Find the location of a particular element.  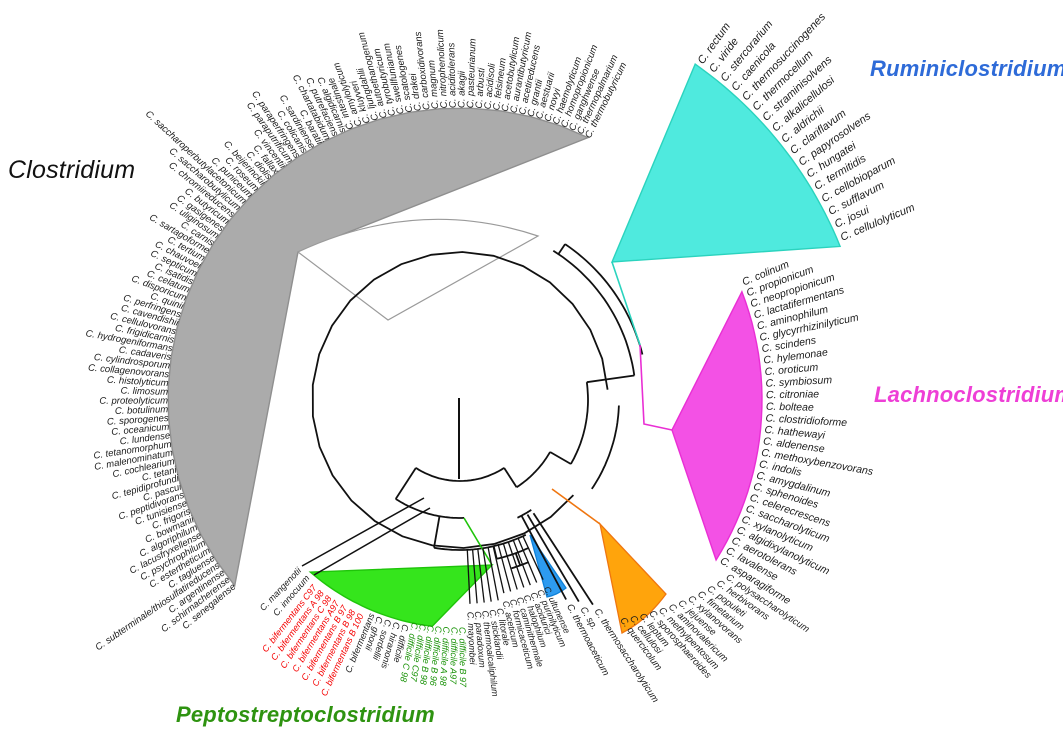

clade-title-lachnoclostridium: Lachnoclostridium is located at coordinates (968, 394).